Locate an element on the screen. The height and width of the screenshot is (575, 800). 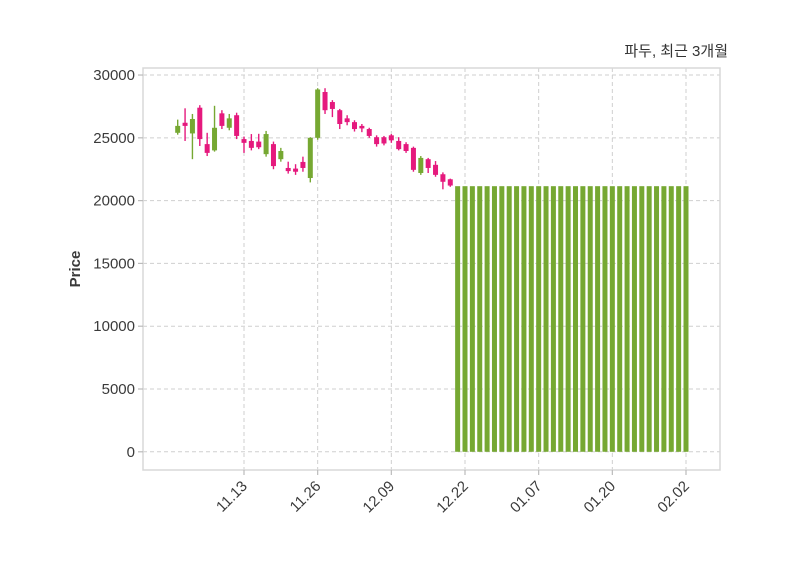
y-tick-label: 30000 is located at coordinates (114, 75).